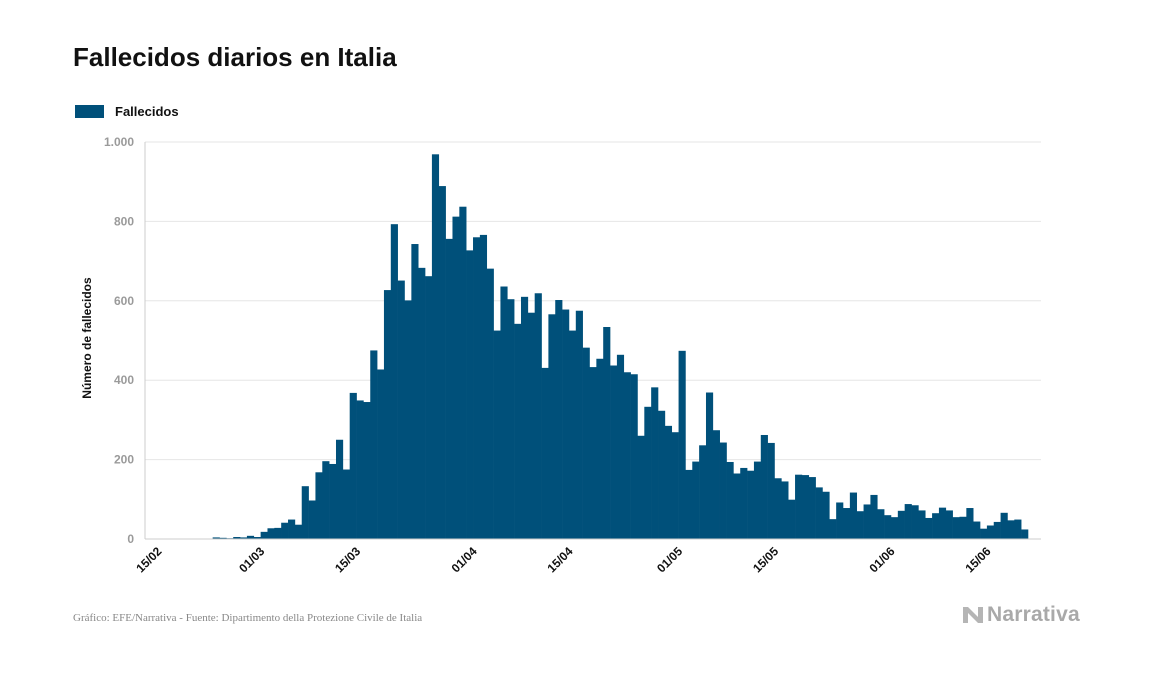 Image resolution: width=1157 pixels, height=674 pixels. I want to click on y-tick-label: 200, so click(124, 460).